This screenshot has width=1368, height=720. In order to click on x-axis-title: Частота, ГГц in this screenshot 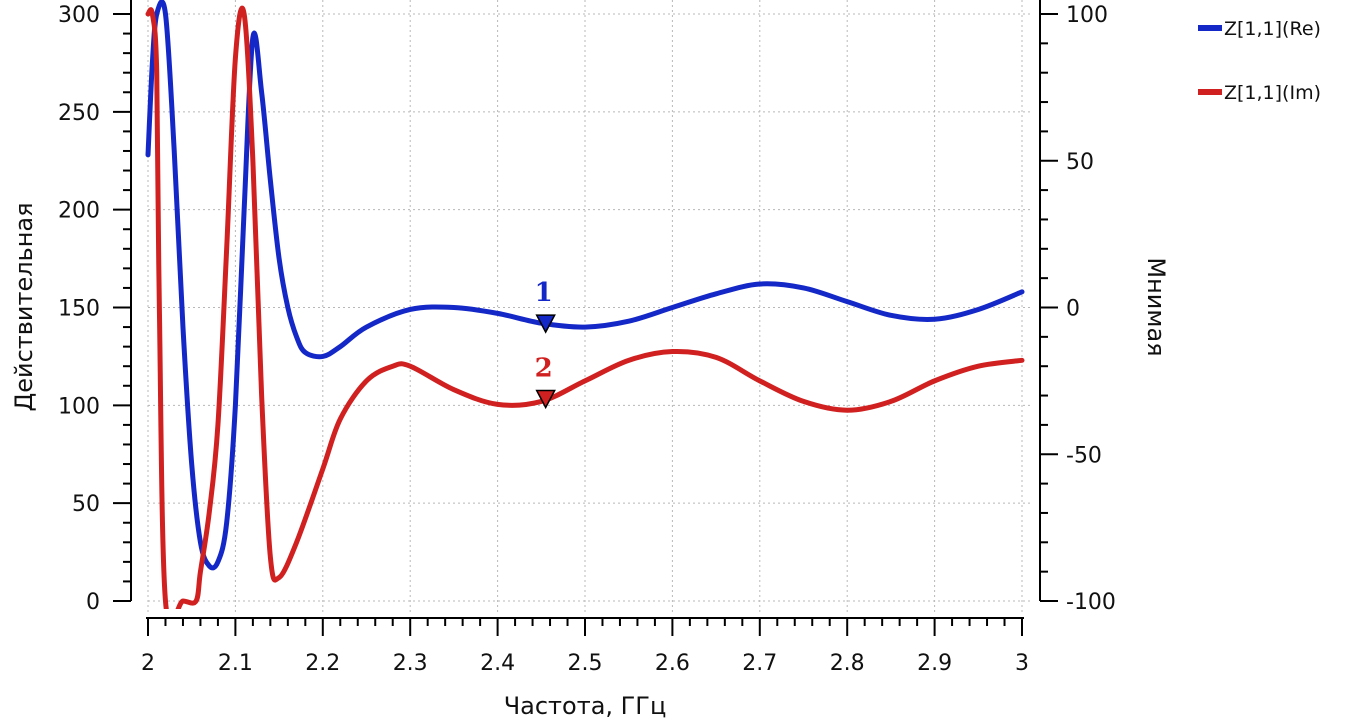, I will do `click(585, 706)`.